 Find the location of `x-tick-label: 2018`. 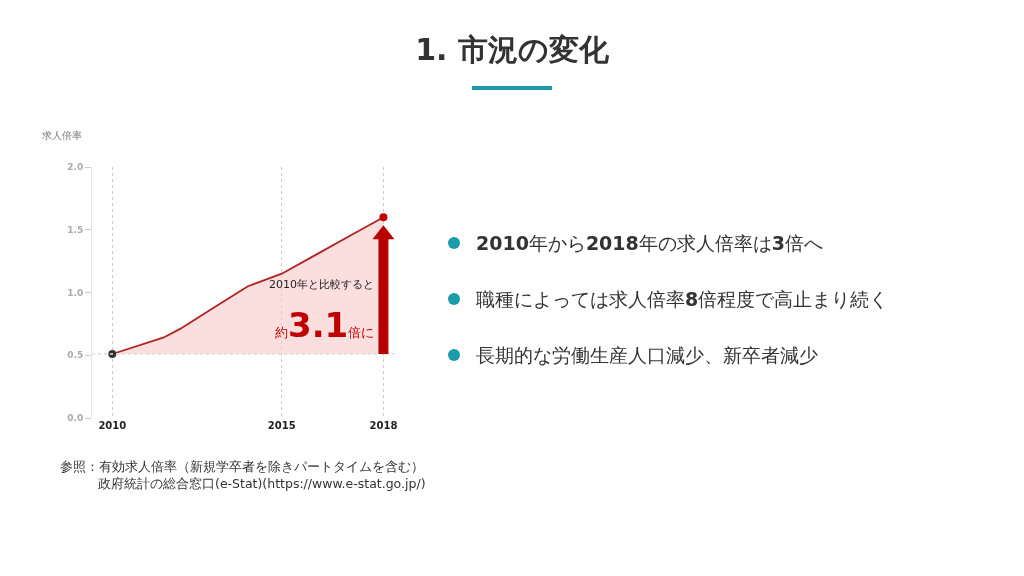

x-tick-label: 2018 is located at coordinates (383, 425).